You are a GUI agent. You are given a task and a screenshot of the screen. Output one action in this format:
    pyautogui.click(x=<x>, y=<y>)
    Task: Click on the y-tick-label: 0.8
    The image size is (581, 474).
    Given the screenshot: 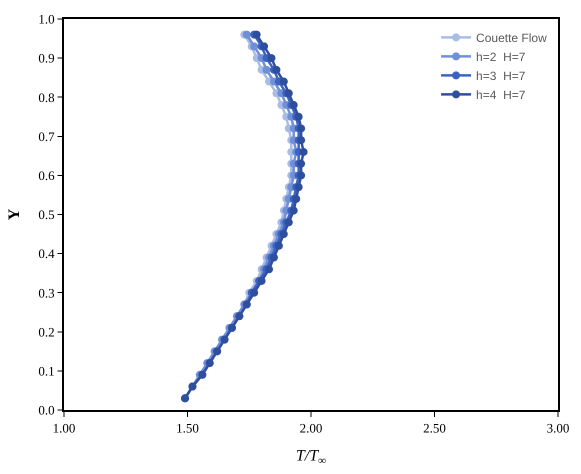 What is the action you would take?
    pyautogui.click(x=46, y=97)
    